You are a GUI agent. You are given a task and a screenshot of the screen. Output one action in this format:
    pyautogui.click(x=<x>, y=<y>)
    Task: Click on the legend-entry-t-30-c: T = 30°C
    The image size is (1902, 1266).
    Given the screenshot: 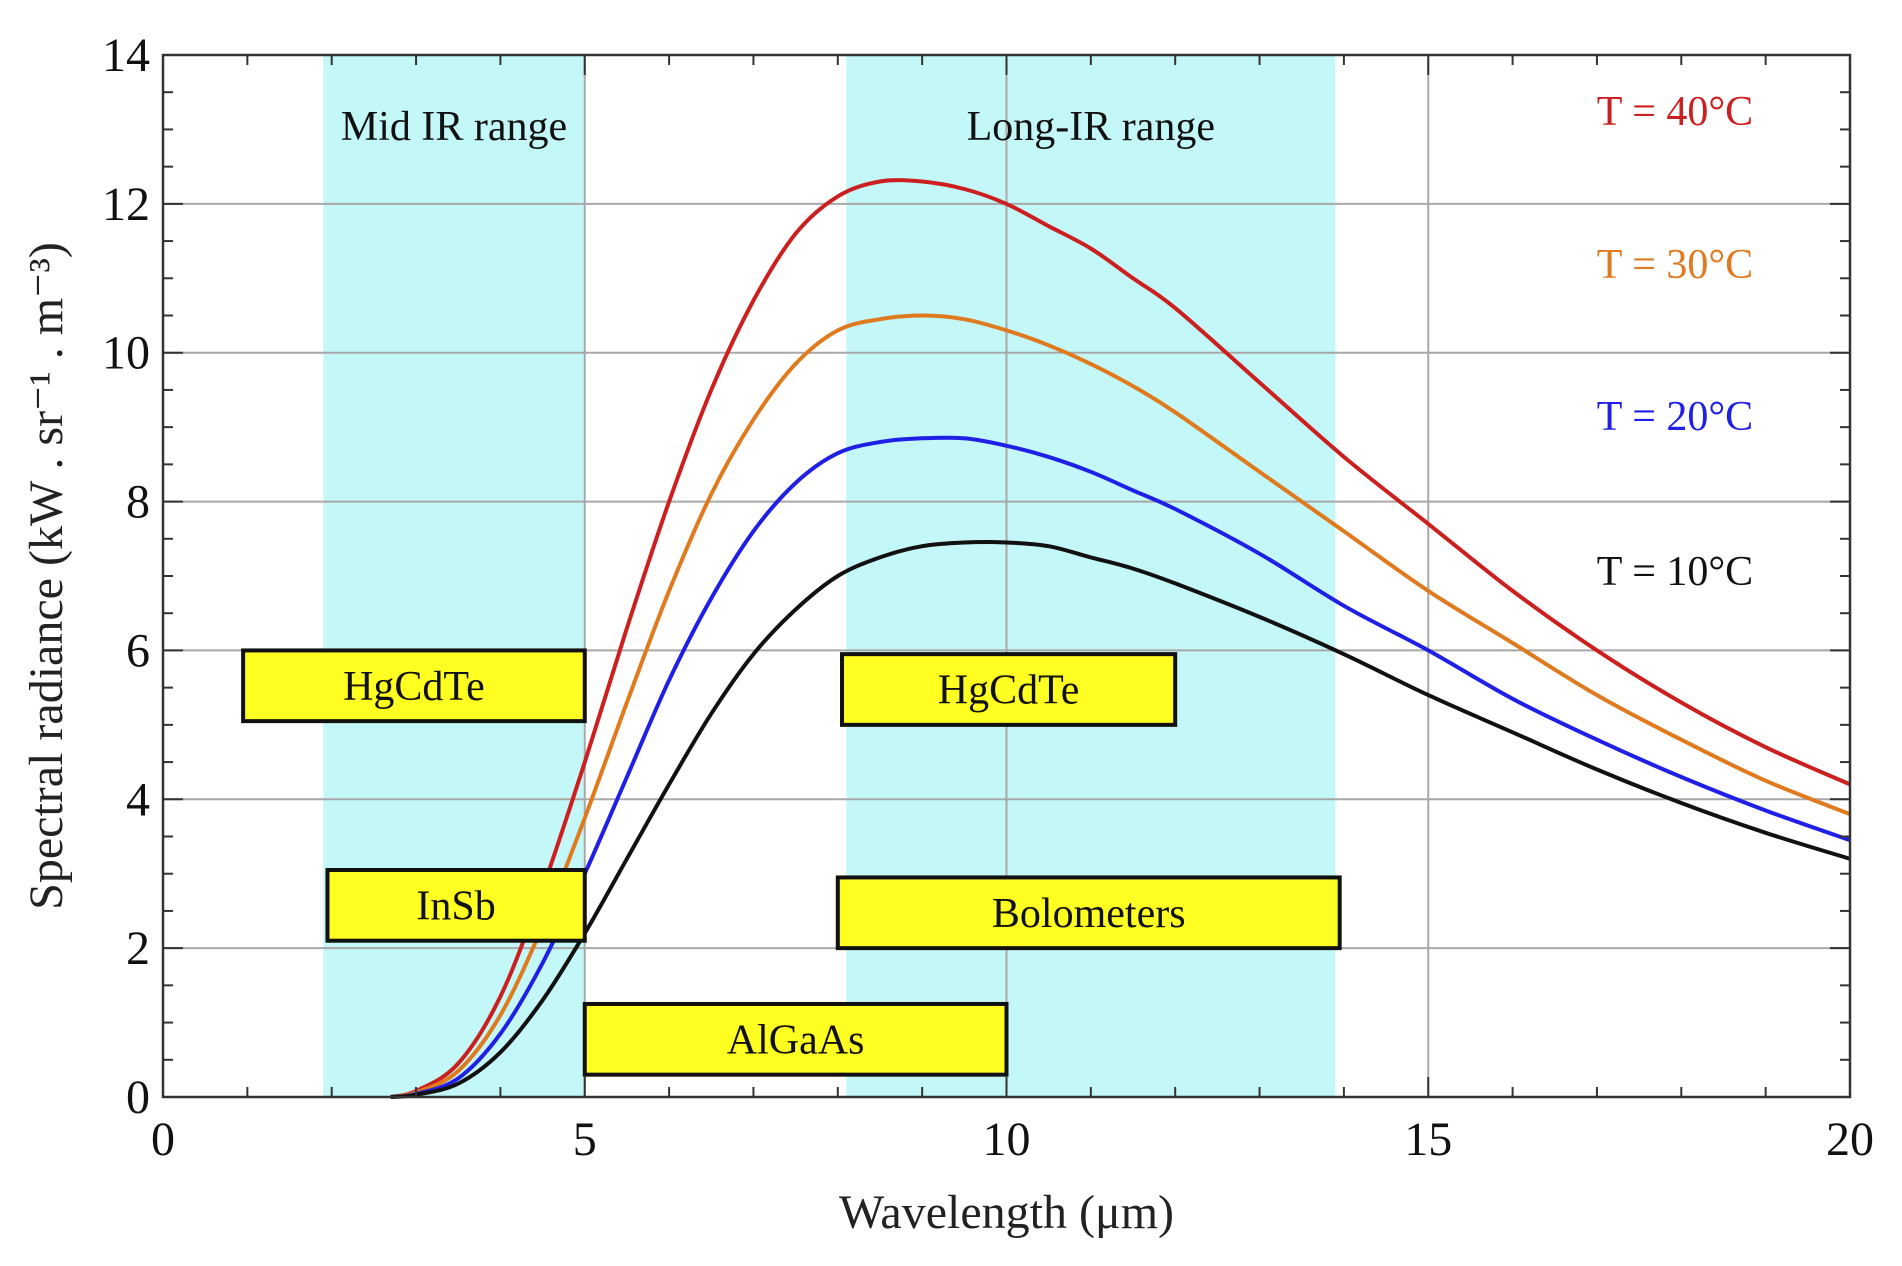 What is the action you would take?
    pyautogui.click(x=1675, y=265)
    